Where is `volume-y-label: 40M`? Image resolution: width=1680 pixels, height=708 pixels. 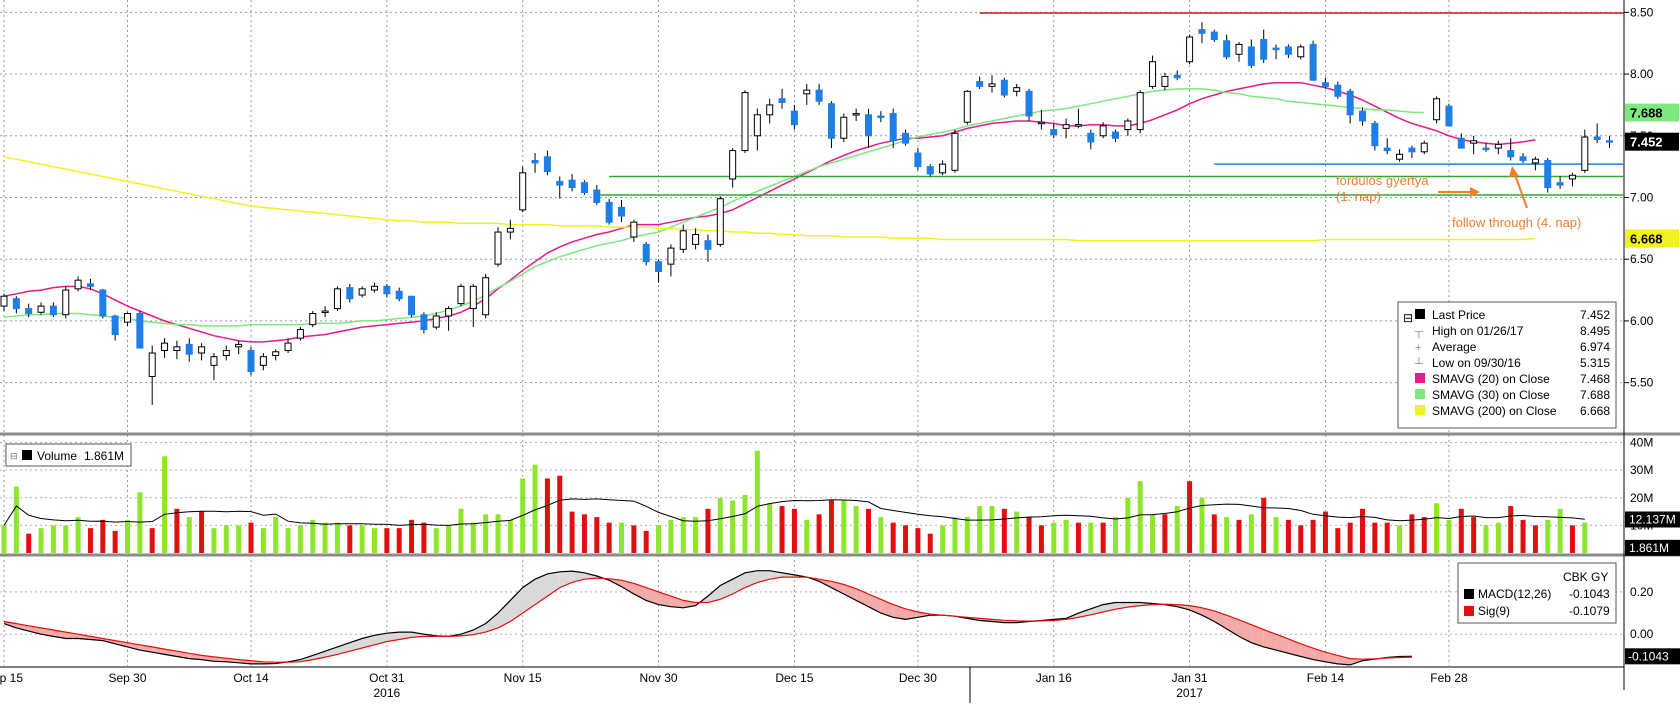 volume-y-label: 40M is located at coordinates (1641, 443).